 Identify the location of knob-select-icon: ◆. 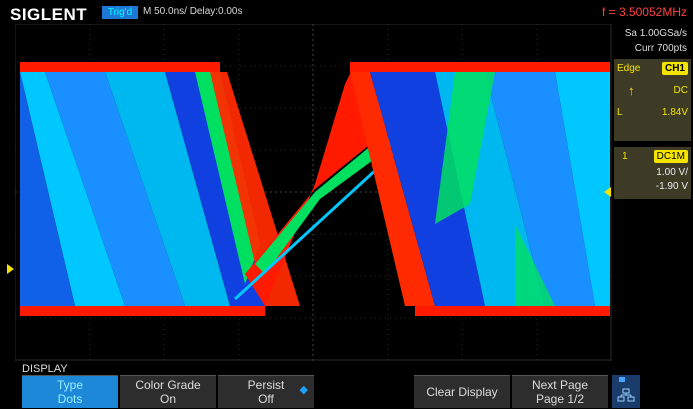
(303, 390).